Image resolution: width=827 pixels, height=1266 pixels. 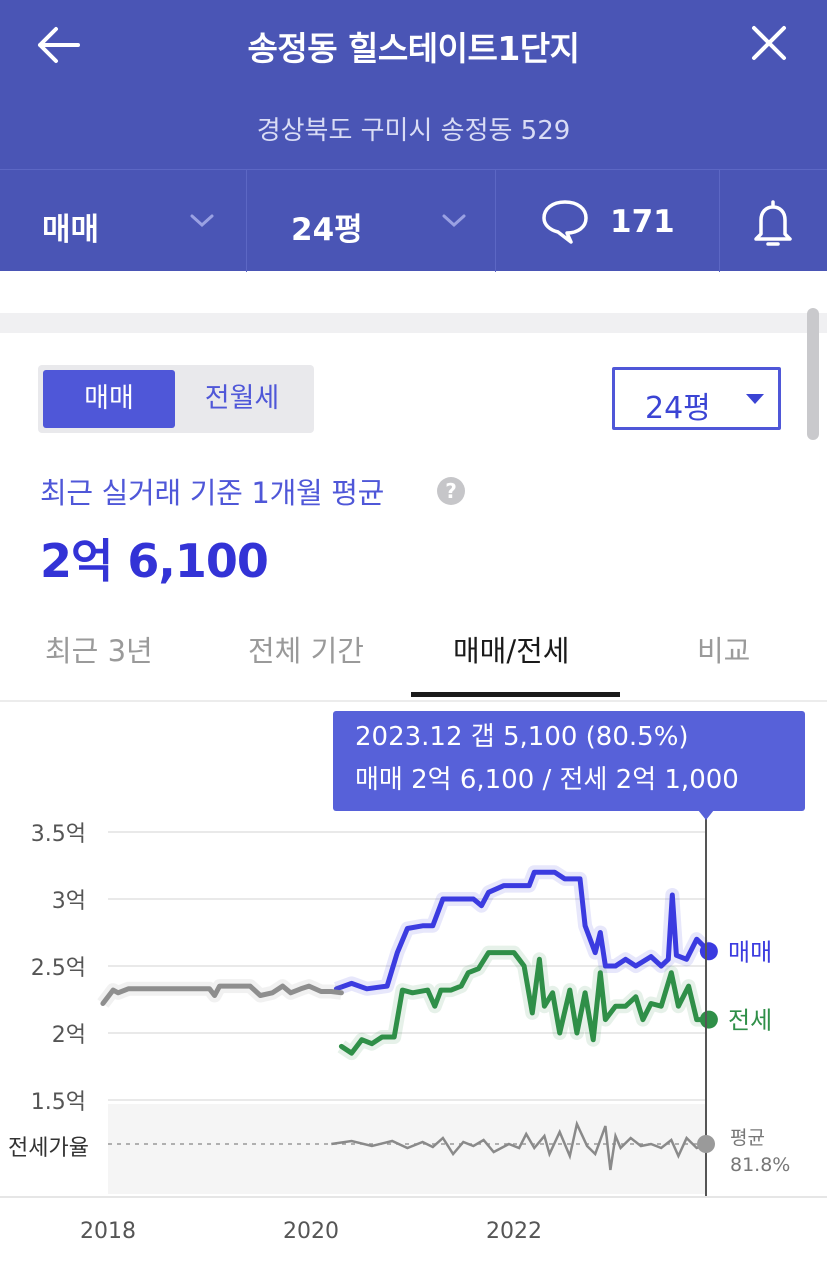 What do you see at coordinates (108, 1231) in the screenshot?
I see `x-tick-label: 2018` at bounding box center [108, 1231].